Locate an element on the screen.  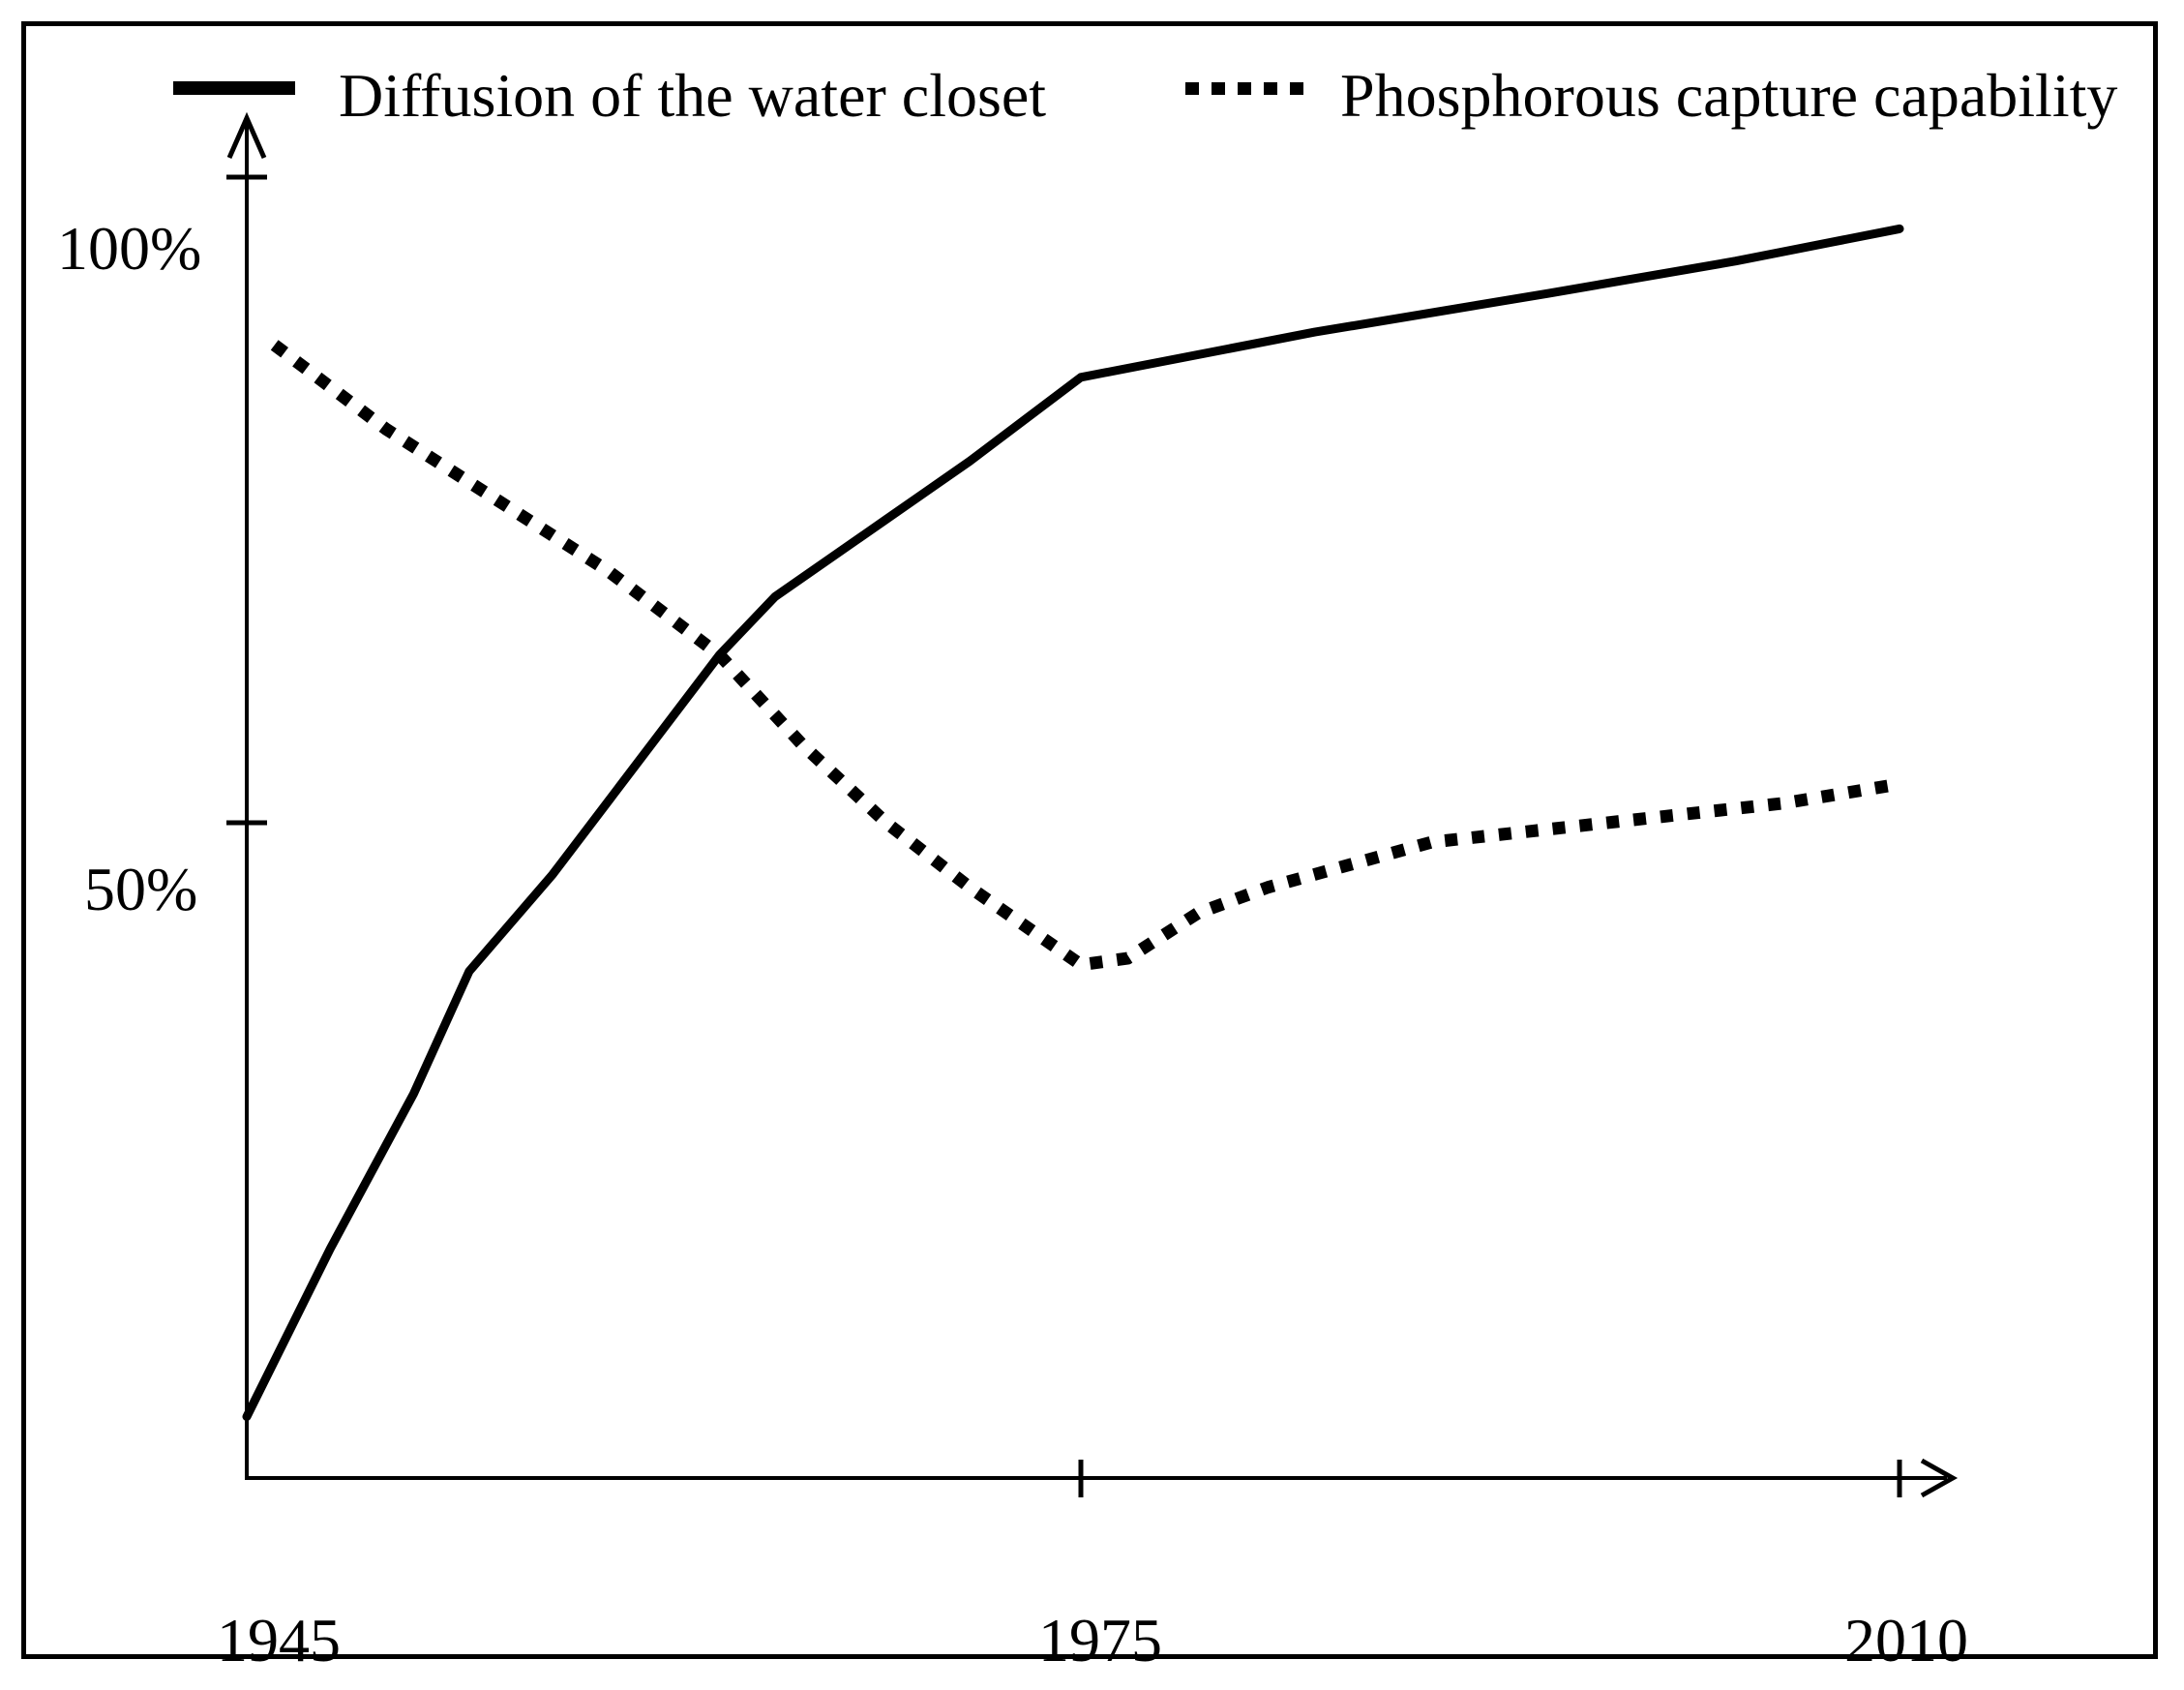
y-axis-tick-label-100: 100% is located at coordinates (130, 249).